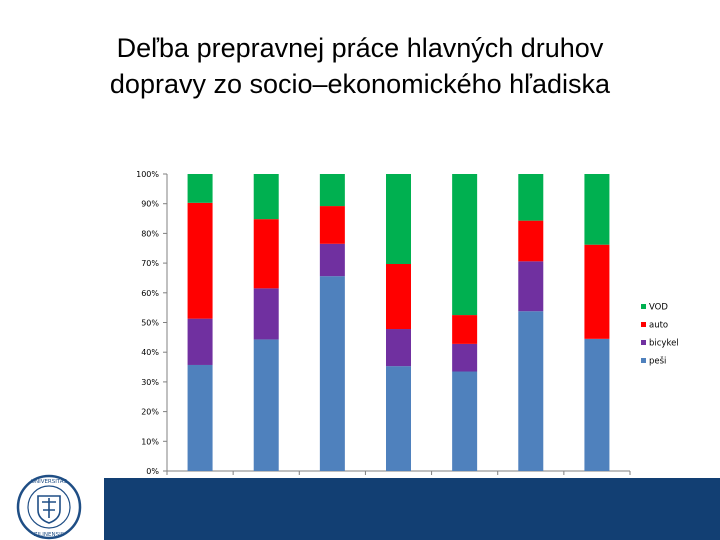 The width and height of the screenshot is (720, 540). I want to click on legend-label: bicykel, so click(664, 344).